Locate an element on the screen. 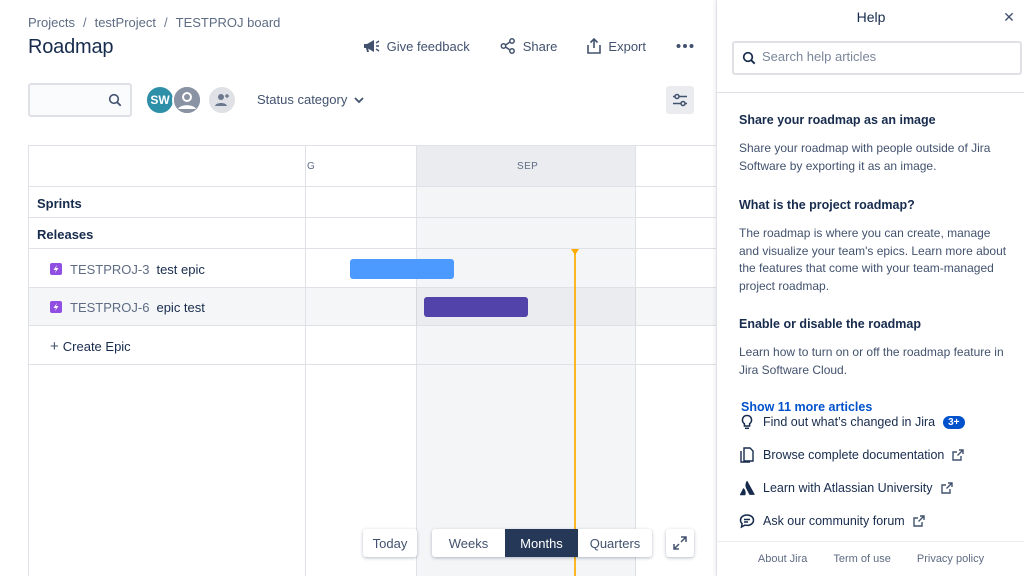 The height and width of the screenshot is (576, 1024). help-search-input is located at coordinates (887, 56).